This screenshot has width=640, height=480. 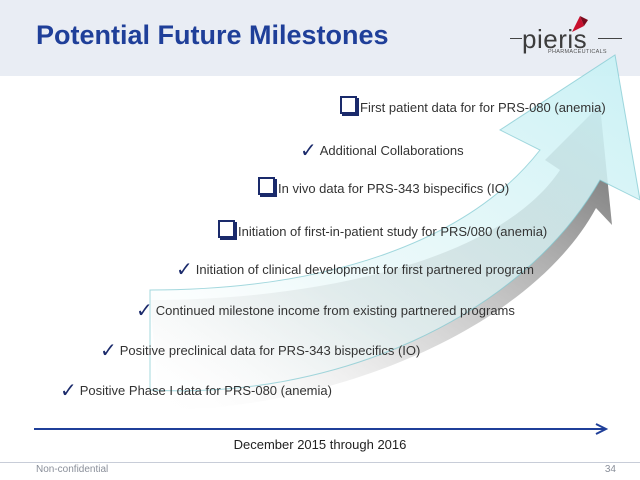 I want to click on pieris-logo: pieris PHARMACEUTICALS, so click(x=570, y=39).